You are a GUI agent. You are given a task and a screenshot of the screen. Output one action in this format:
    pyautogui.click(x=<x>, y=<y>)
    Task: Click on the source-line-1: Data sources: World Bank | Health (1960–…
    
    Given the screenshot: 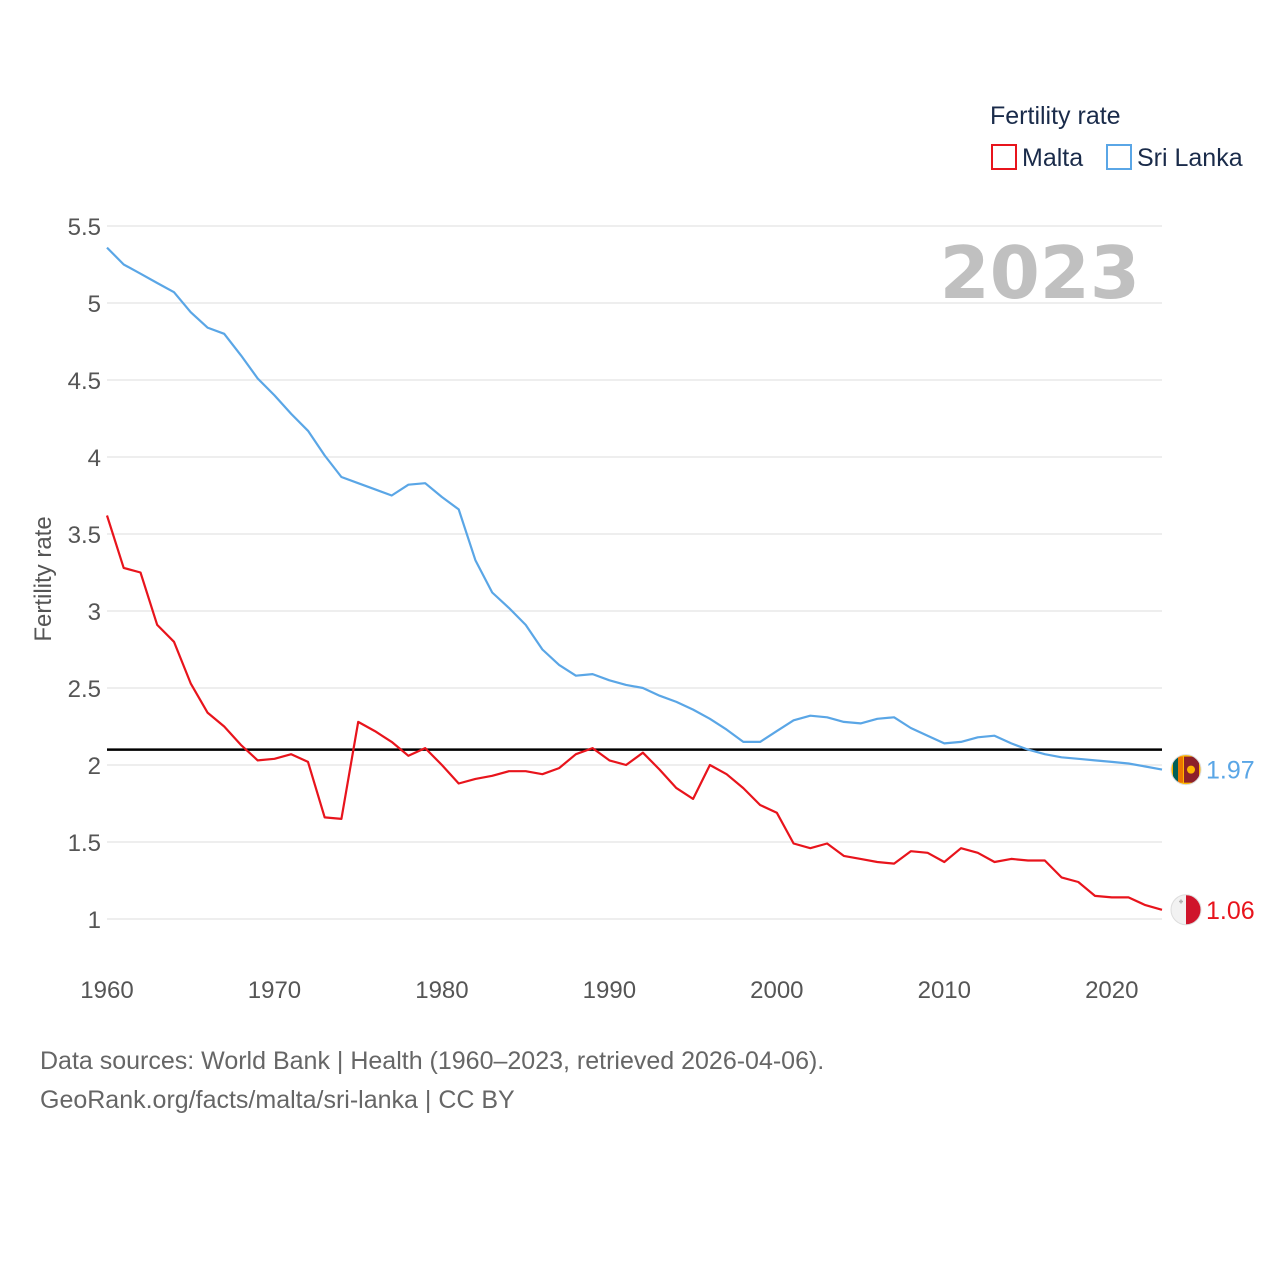 What is the action you would take?
    pyautogui.click(x=432, y=1061)
    